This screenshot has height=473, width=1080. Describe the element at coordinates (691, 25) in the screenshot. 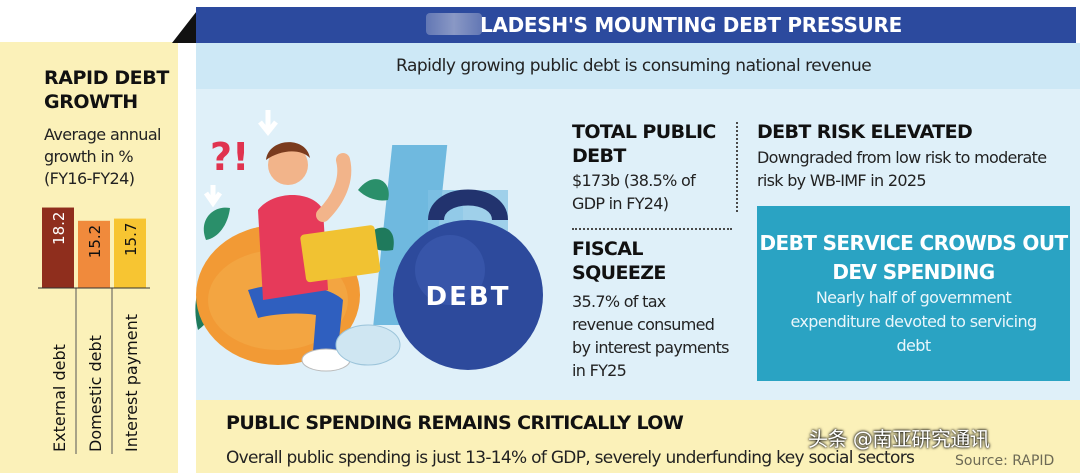

I see `page-title: LADESH'S MOUNTING DEBT PRESSURE` at that location.